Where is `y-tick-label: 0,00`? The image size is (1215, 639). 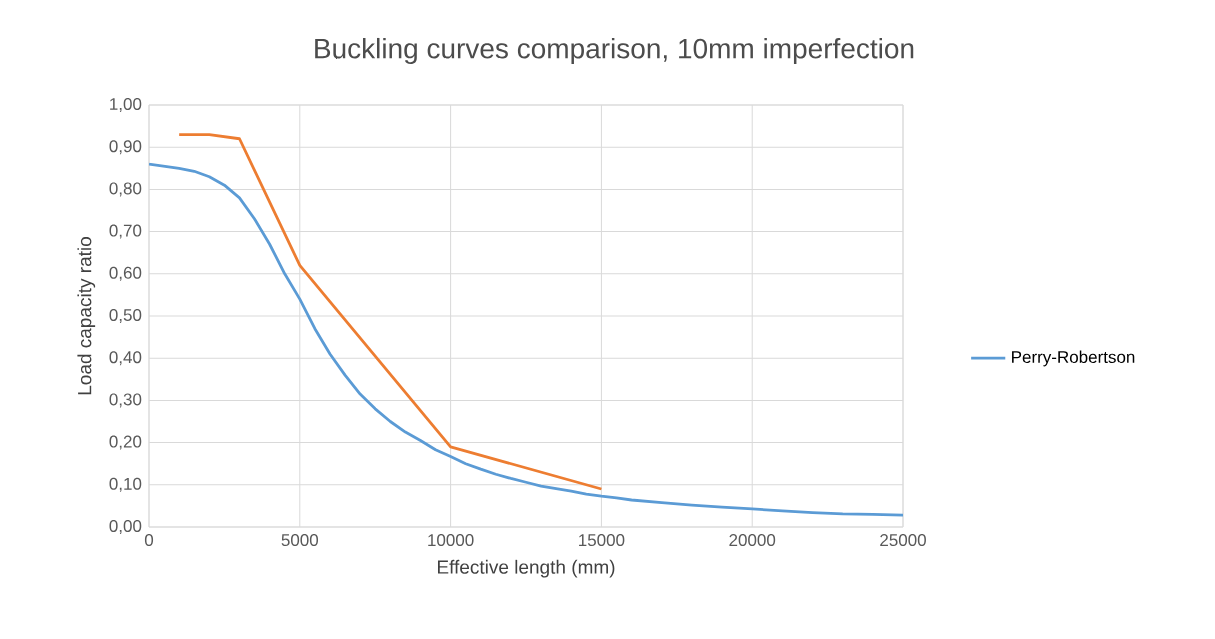
y-tick-label: 0,00 is located at coordinates (125, 527).